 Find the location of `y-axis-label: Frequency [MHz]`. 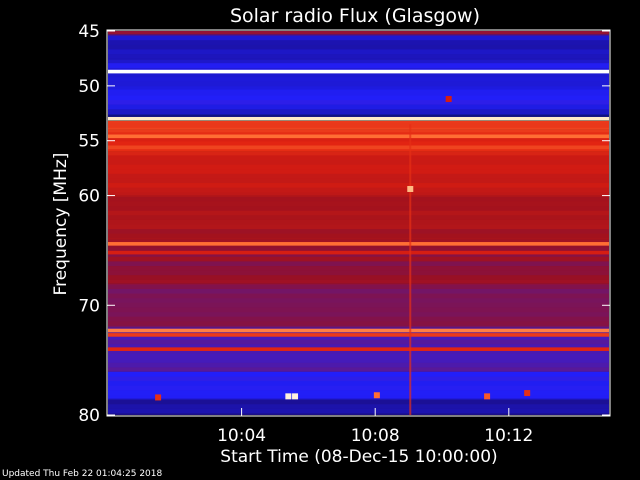

y-axis-label: Frequency [MHz] is located at coordinates (61, 224).